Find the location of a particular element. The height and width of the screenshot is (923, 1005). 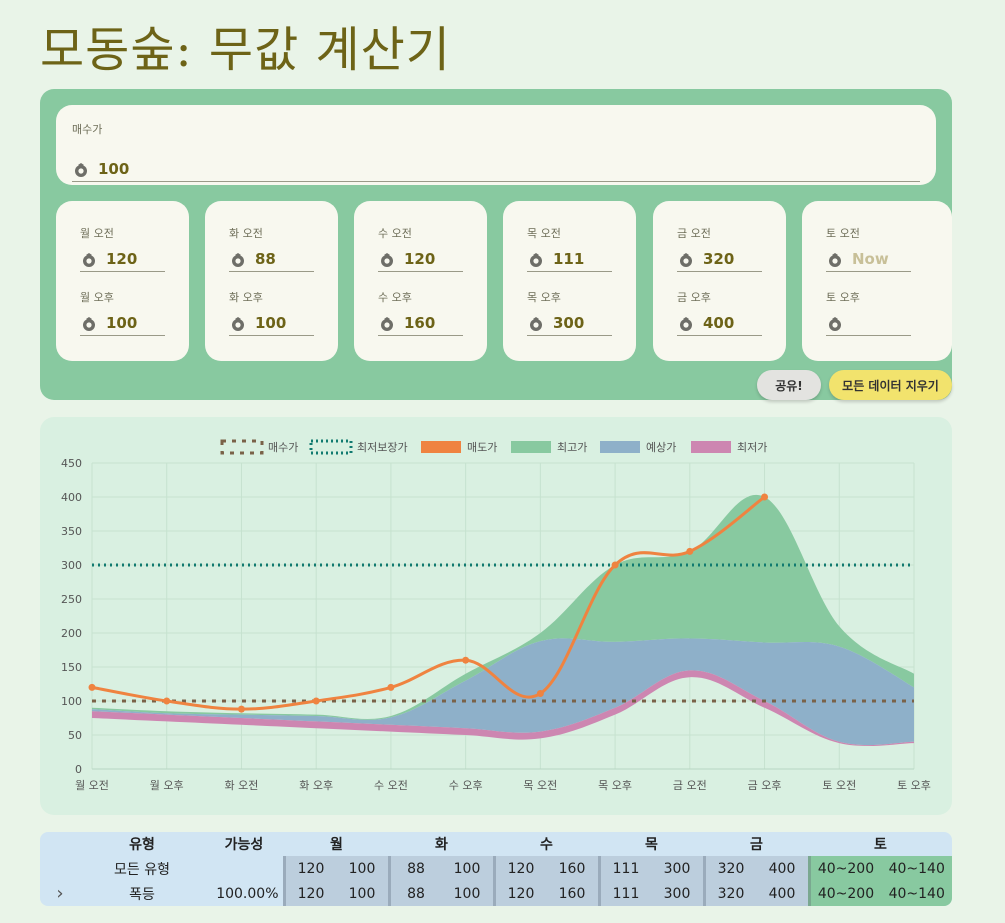

price-label: 금 오전 is located at coordinates (694, 233).